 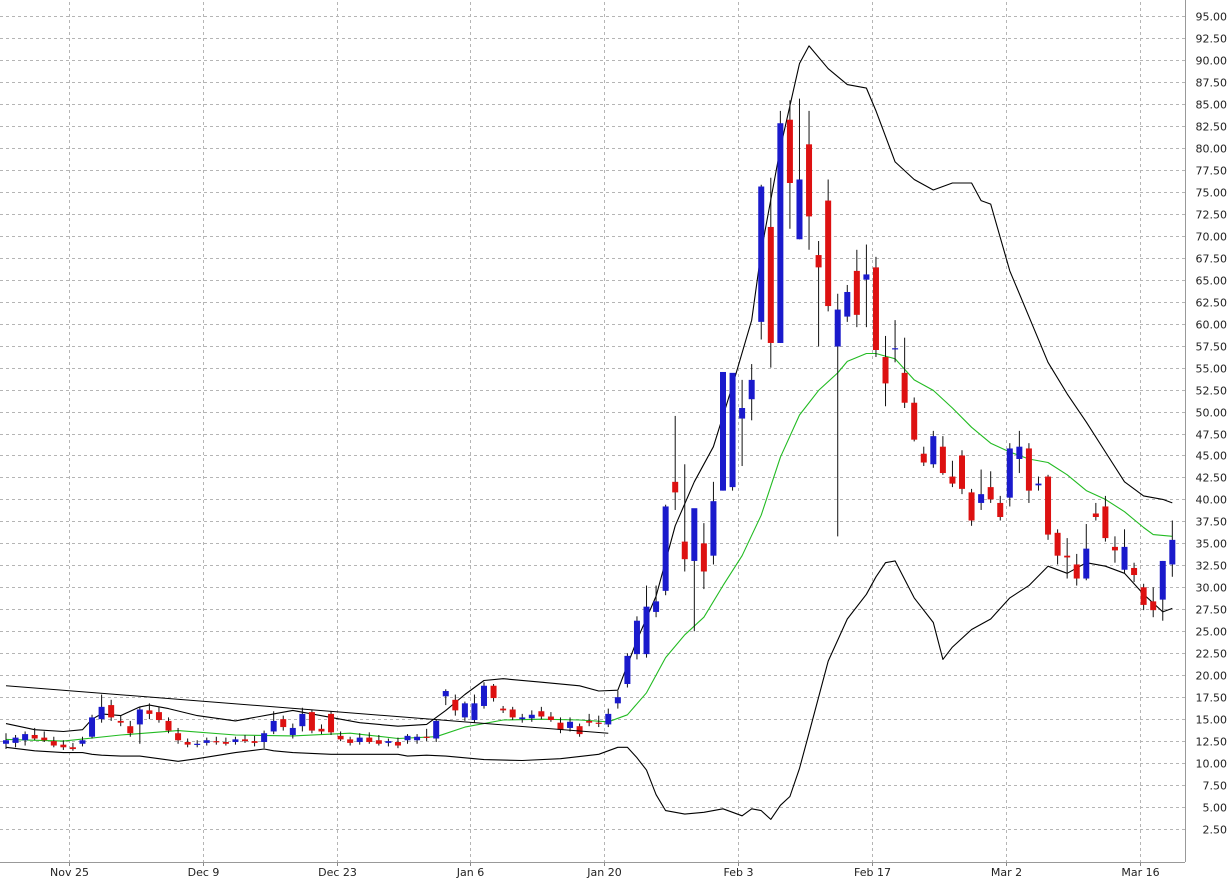 I want to click on y-tick-label: 37.50, so click(x=1212, y=522).